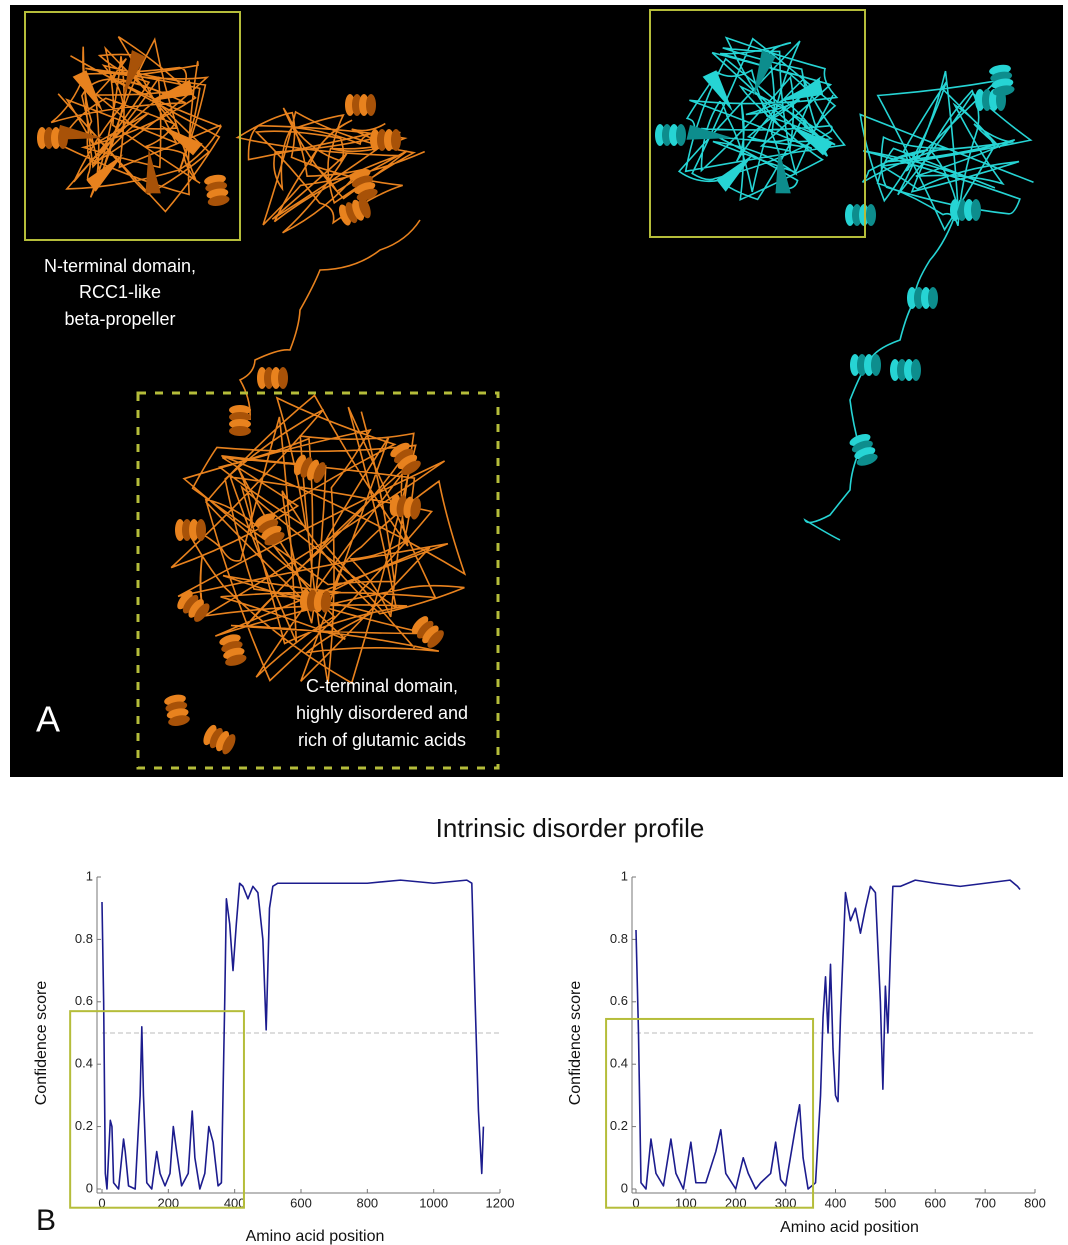 The width and height of the screenshot is (1068, 1245). I want to click on y-tick-label: 0, so click(89, 1187).